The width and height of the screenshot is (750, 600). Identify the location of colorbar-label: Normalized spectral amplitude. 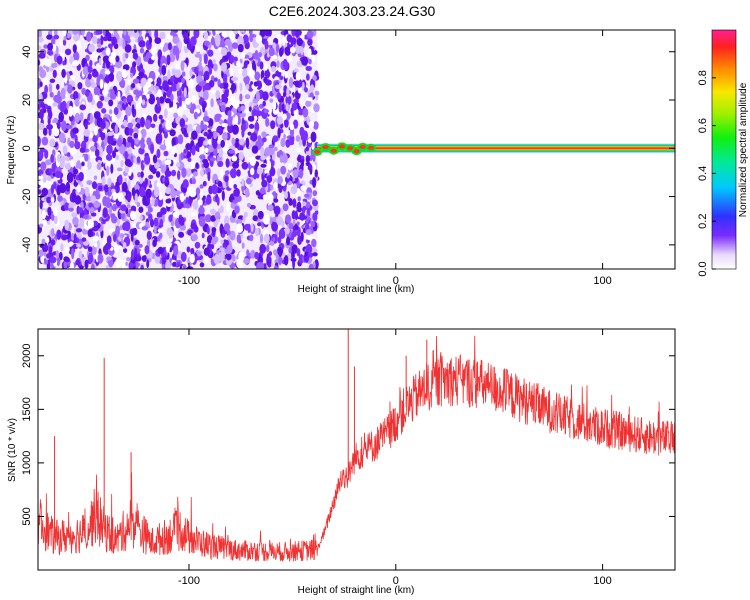
(743, 149).